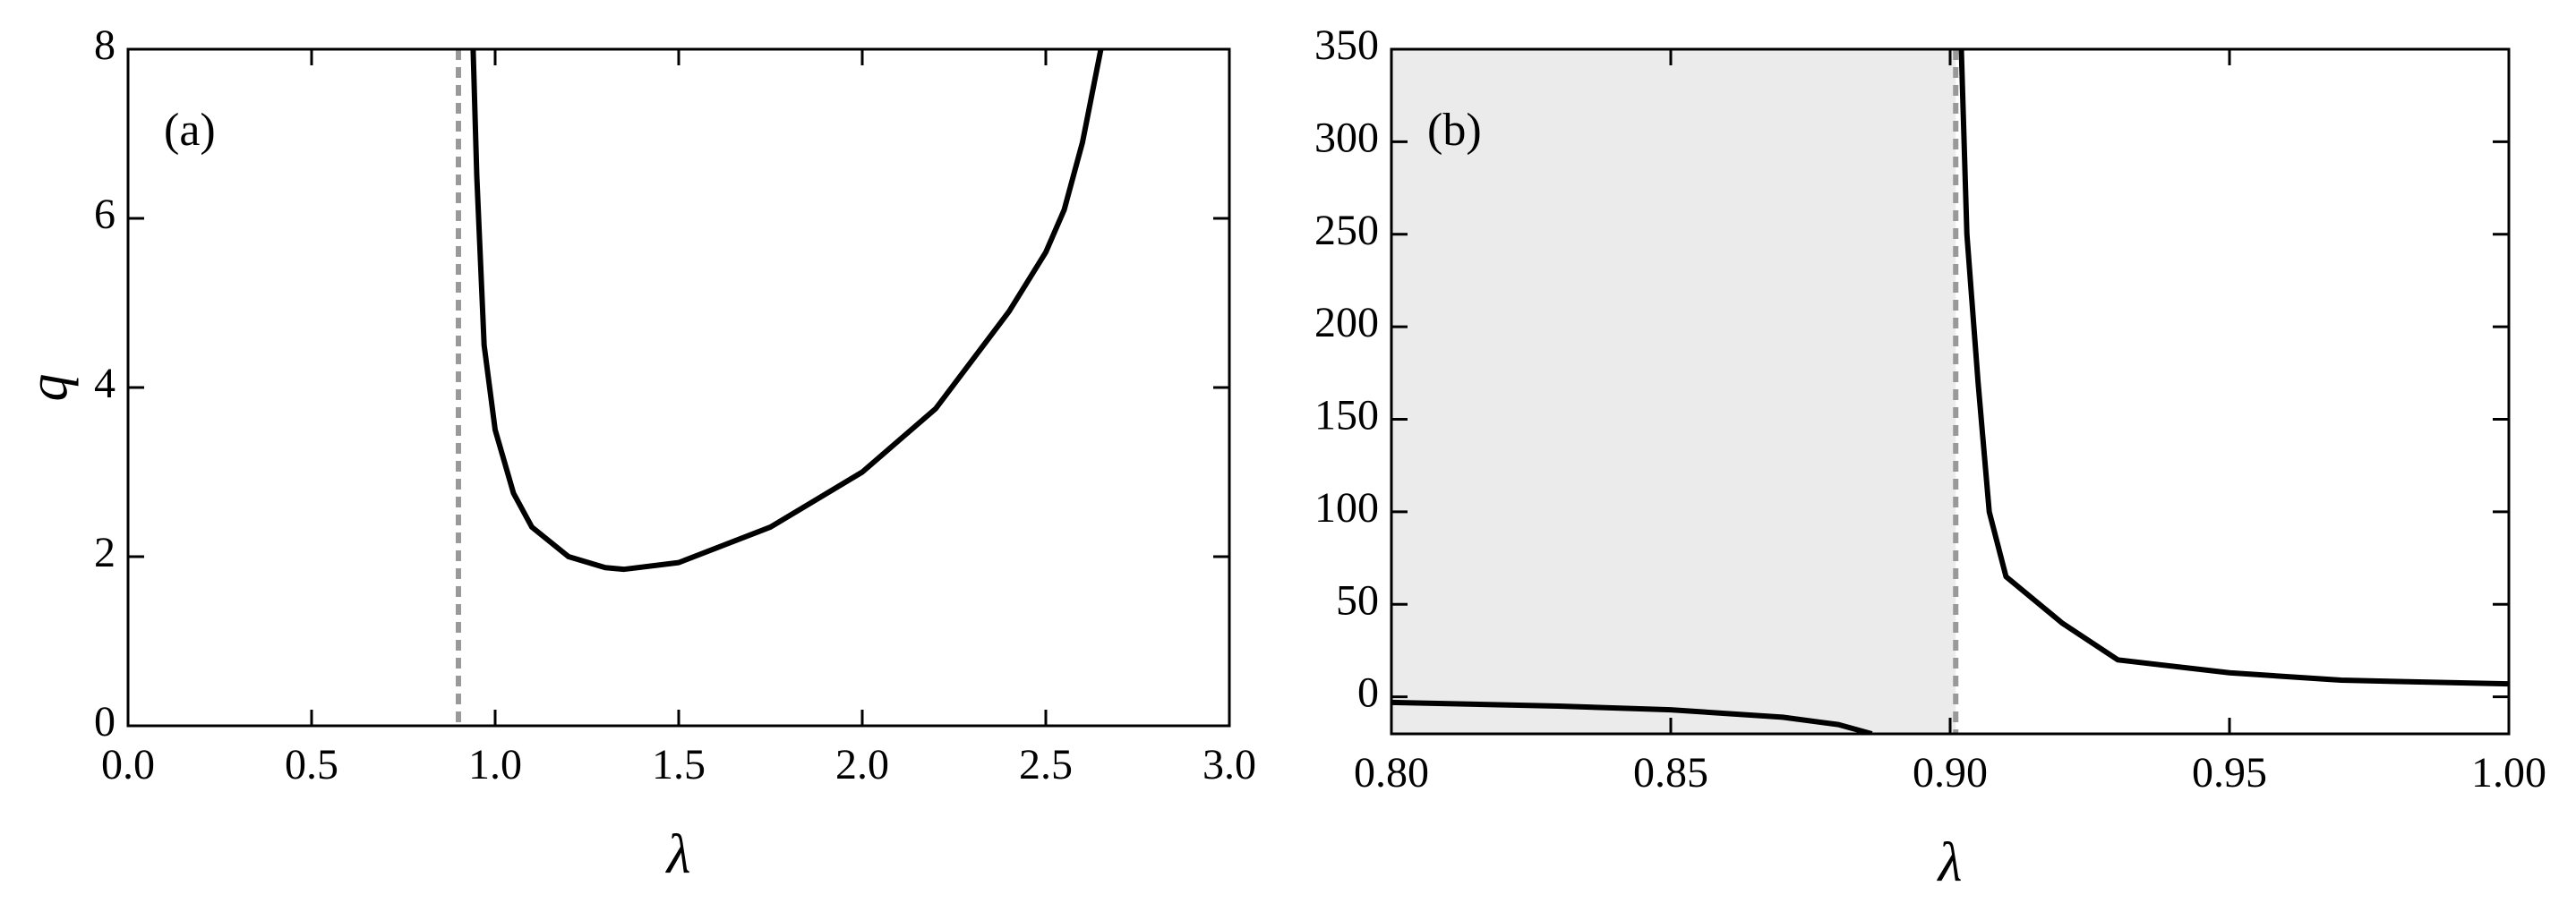  I want to click on x-tick-label: 1.00, so click(2508, 772).